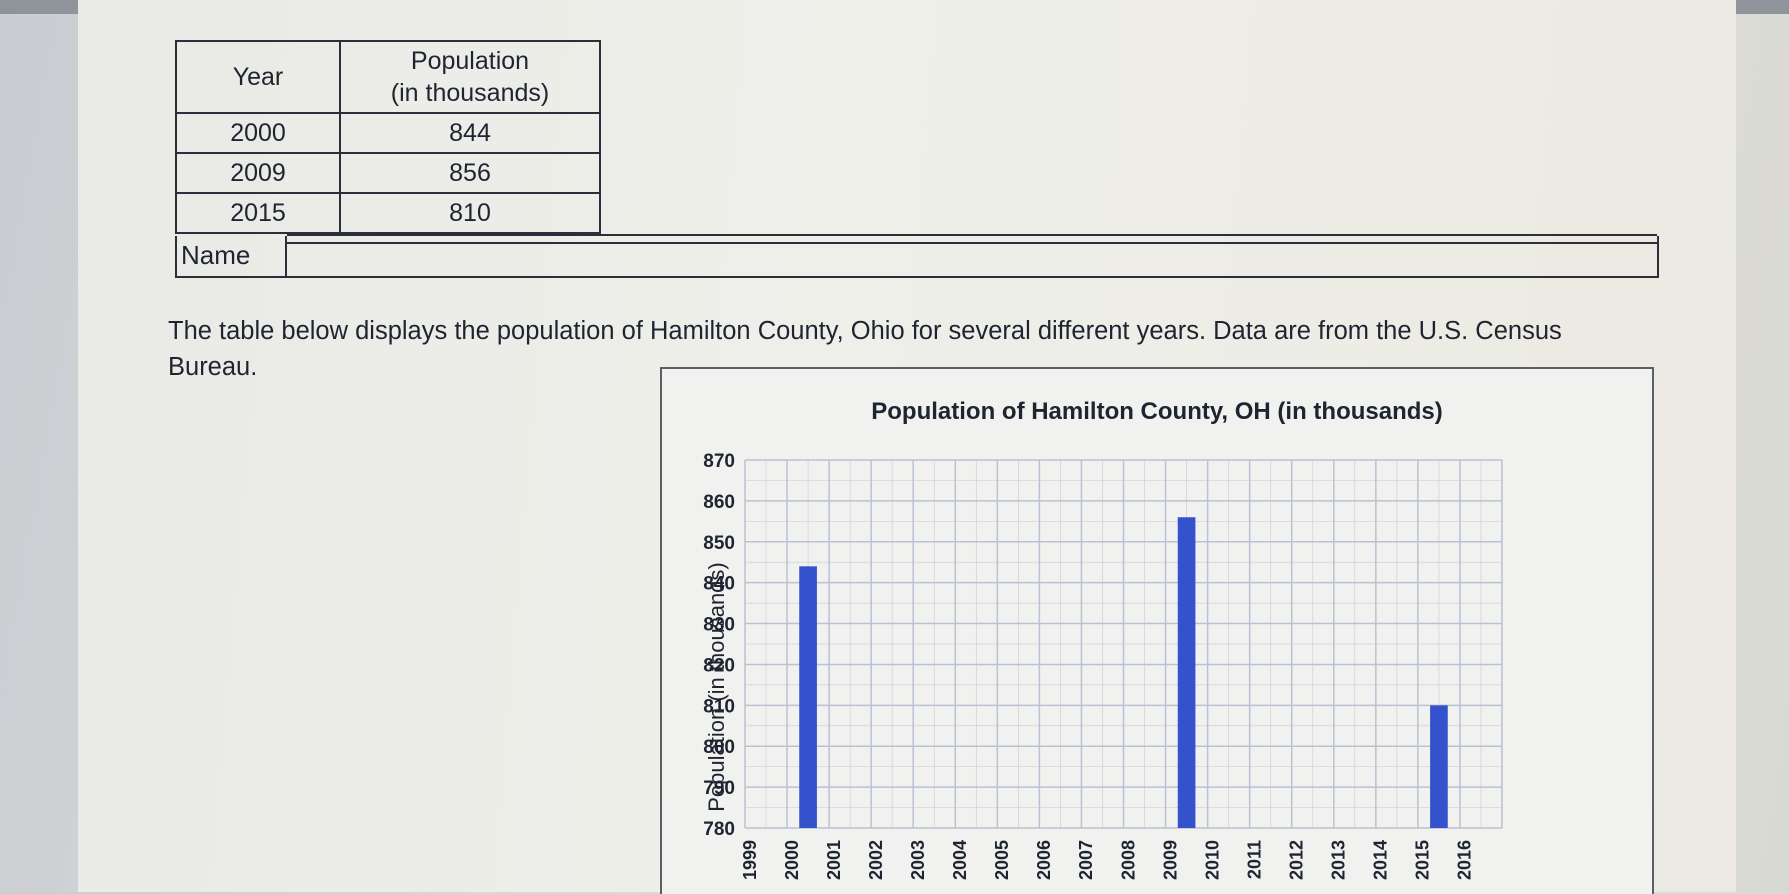  Describe the element at coordinates (1296, 860) in the screenshot. I see `x-tick-label: 2012` at that location.